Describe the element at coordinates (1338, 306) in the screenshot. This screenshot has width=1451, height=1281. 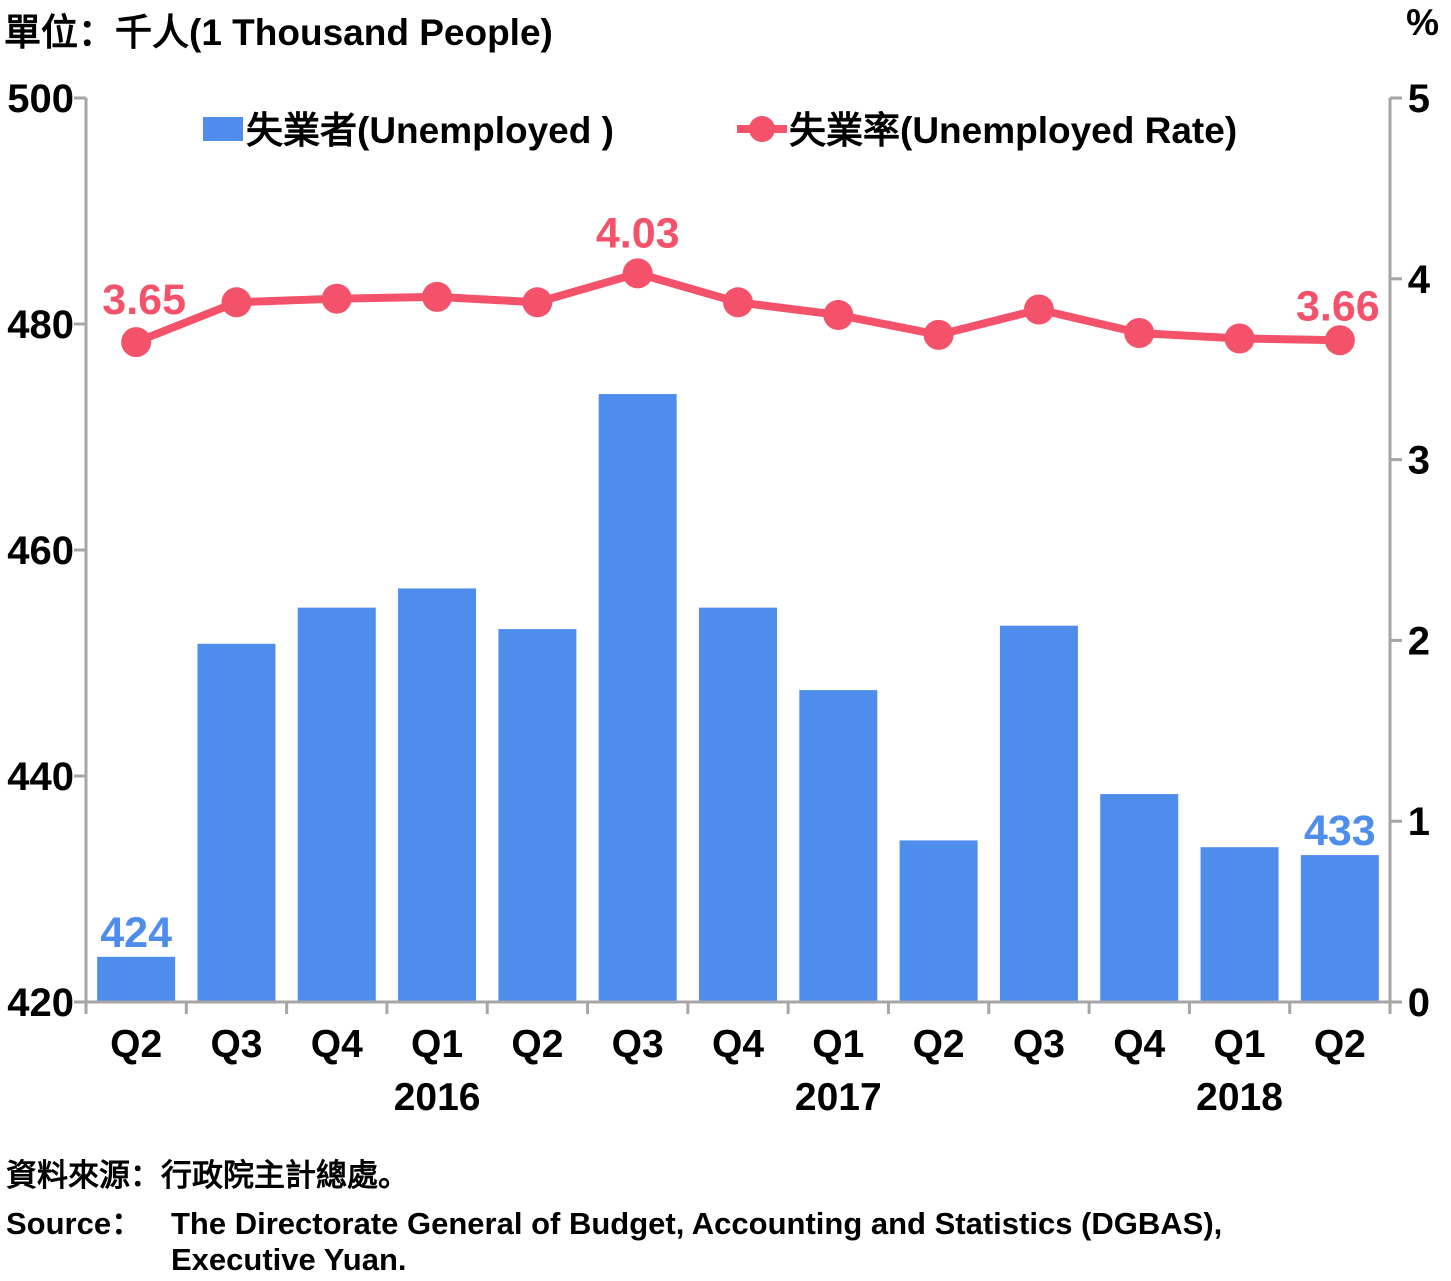
I see `rate-data-label-12: 3.66` at that location.